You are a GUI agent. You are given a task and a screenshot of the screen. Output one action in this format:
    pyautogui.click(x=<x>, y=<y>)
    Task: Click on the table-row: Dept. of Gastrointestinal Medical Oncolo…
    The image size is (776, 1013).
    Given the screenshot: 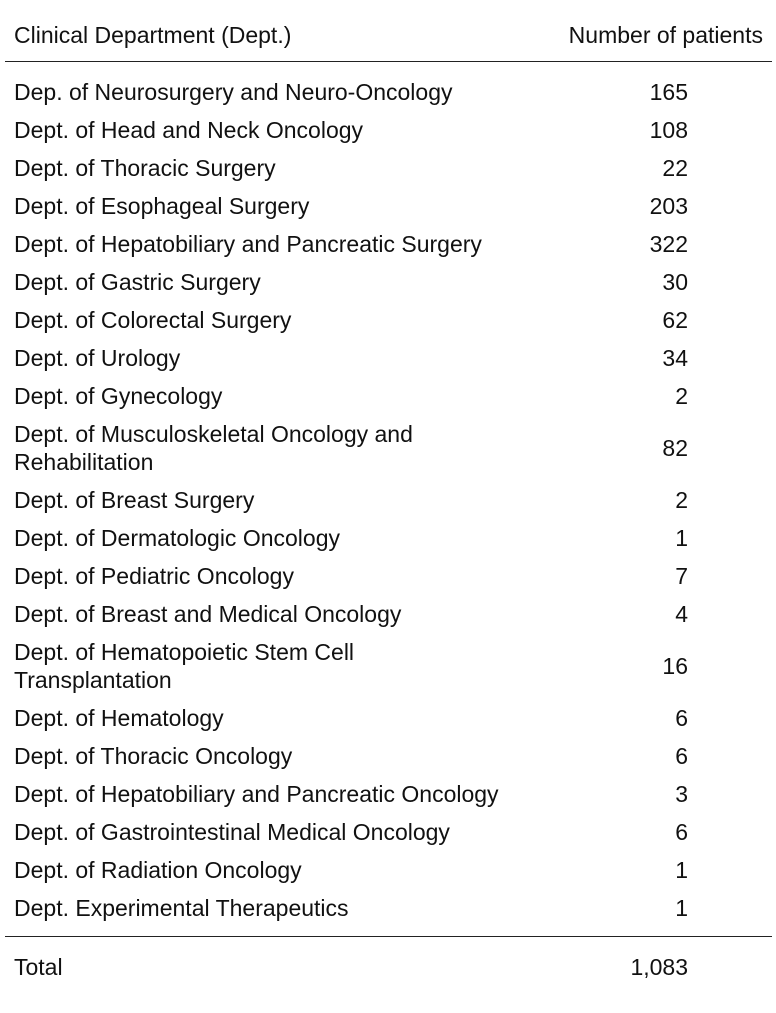 What is the action you would take?
    pyautogui.click(x=388, y=833)
    